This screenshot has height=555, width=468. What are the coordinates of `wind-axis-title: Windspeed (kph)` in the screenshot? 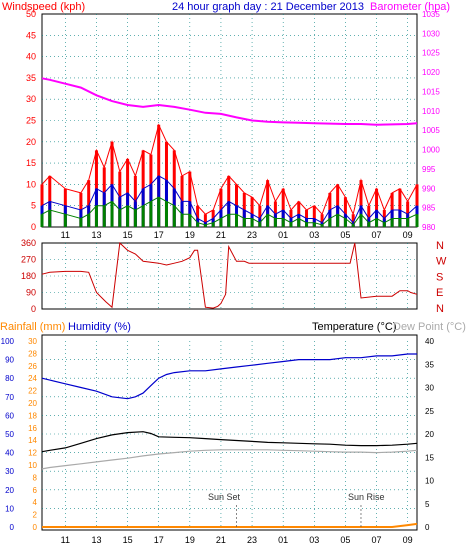 It's located at (43, 7).